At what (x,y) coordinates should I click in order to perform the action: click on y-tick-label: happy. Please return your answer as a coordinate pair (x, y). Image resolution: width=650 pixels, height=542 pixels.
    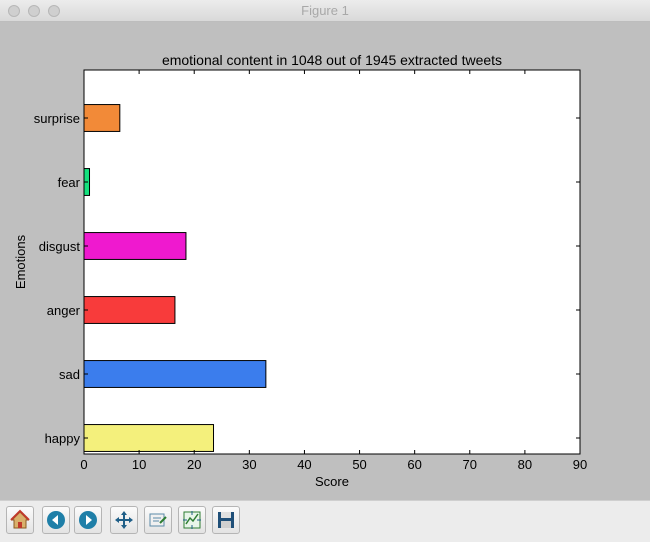
    Looking at the image, I should click on (63, 438).